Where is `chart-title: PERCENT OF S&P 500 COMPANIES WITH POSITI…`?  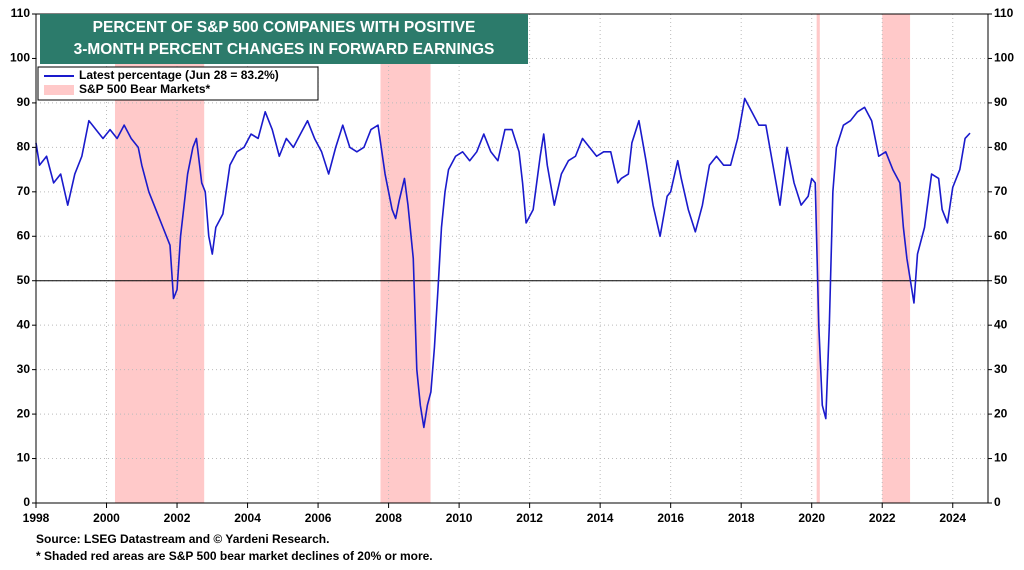
chart-title: PERCENT OF S&P 500 COMPANIES WITH POSITI… is located at coordinates (284, 27).